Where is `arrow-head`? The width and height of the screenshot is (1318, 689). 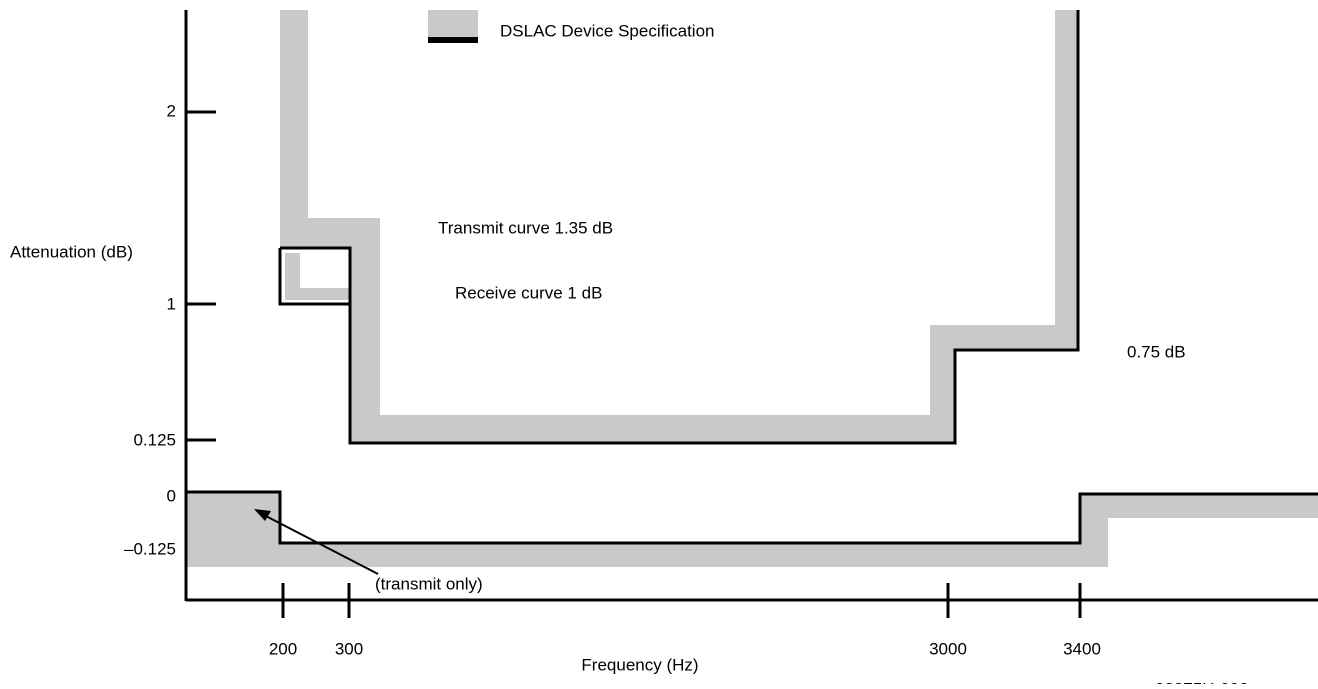 arrow-head is located at coordinates (262, 515).